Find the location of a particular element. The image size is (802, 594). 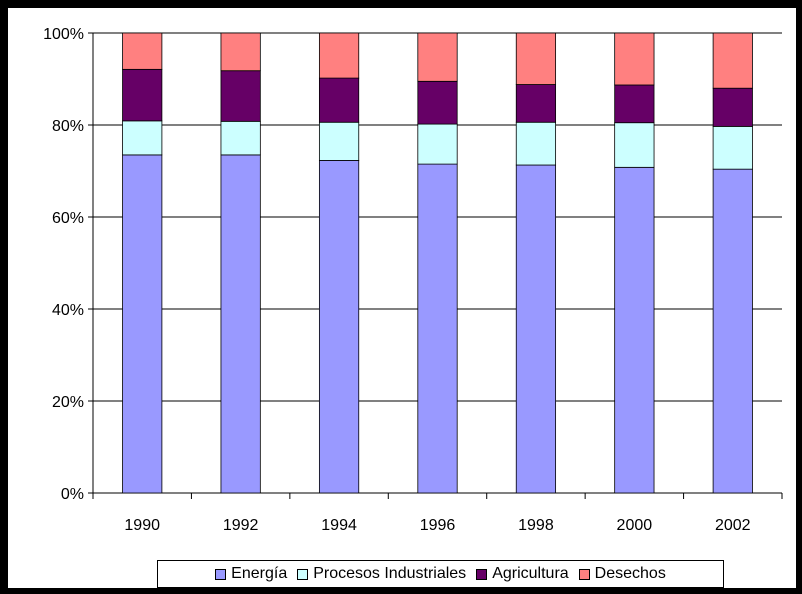

y-tick-label: 20% is located at coordinates (68, 402).